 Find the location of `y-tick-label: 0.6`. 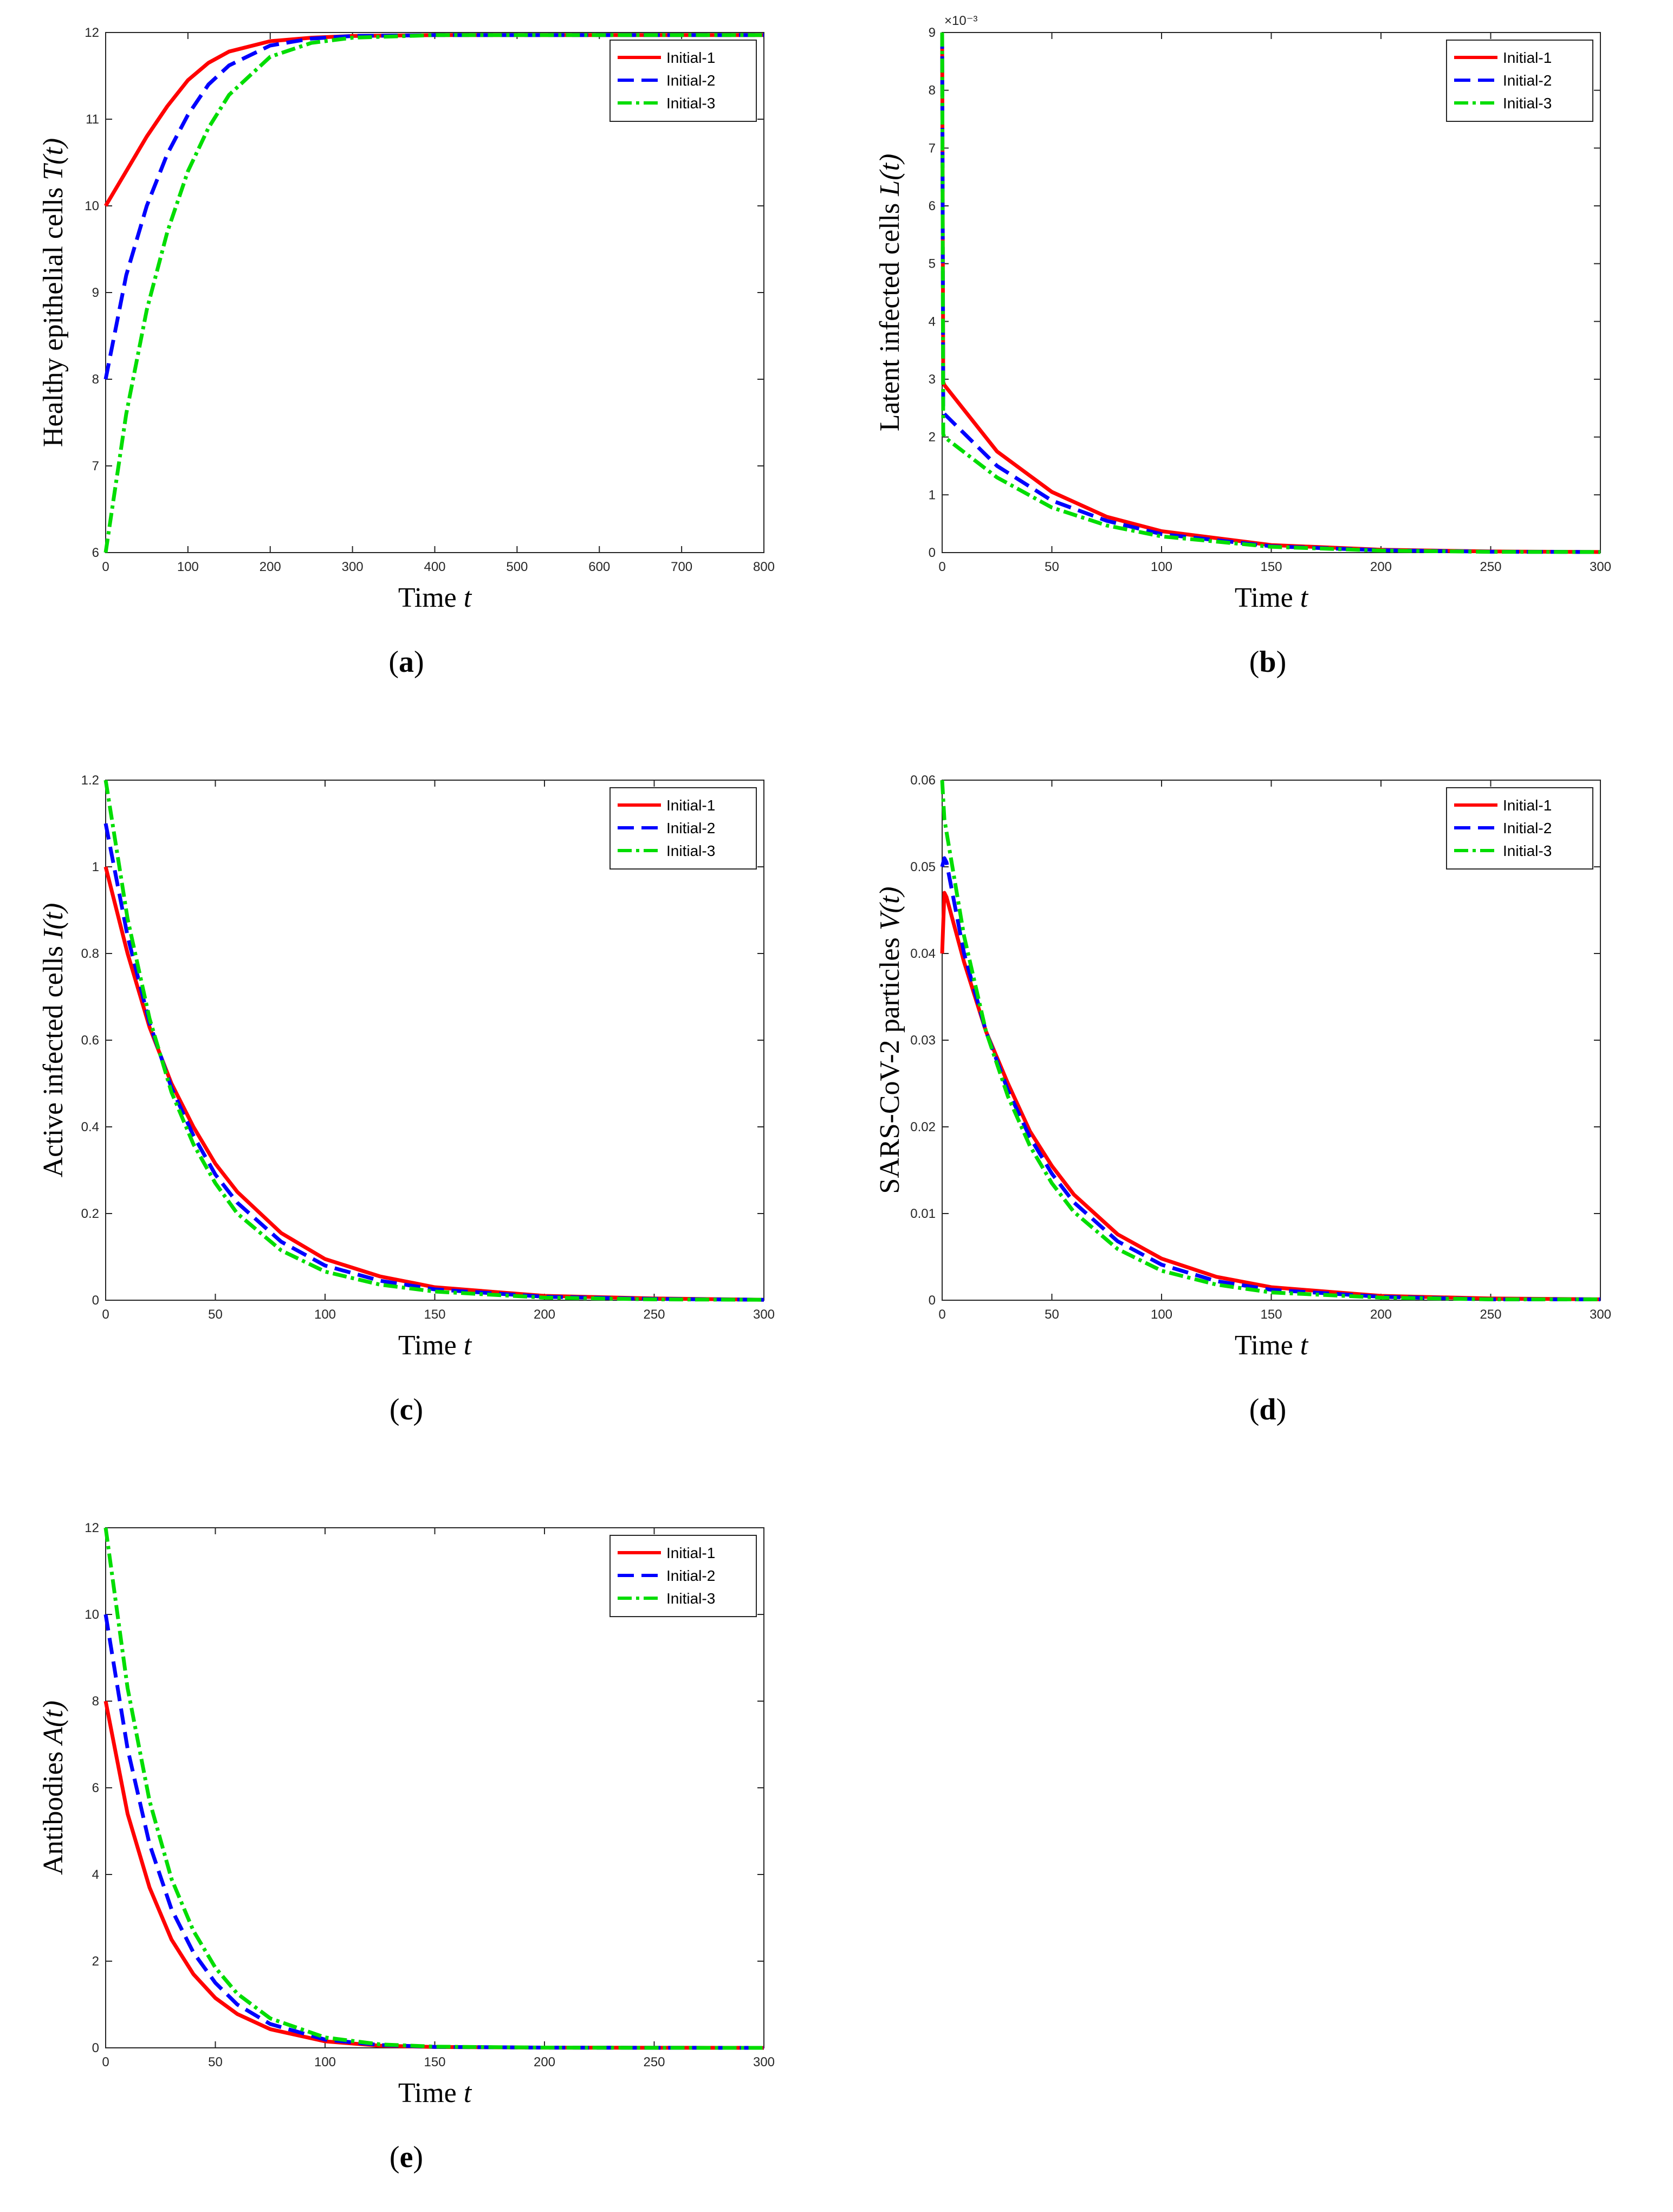

y-tick-label: 0.6 is located at coordinates (90, 1040).